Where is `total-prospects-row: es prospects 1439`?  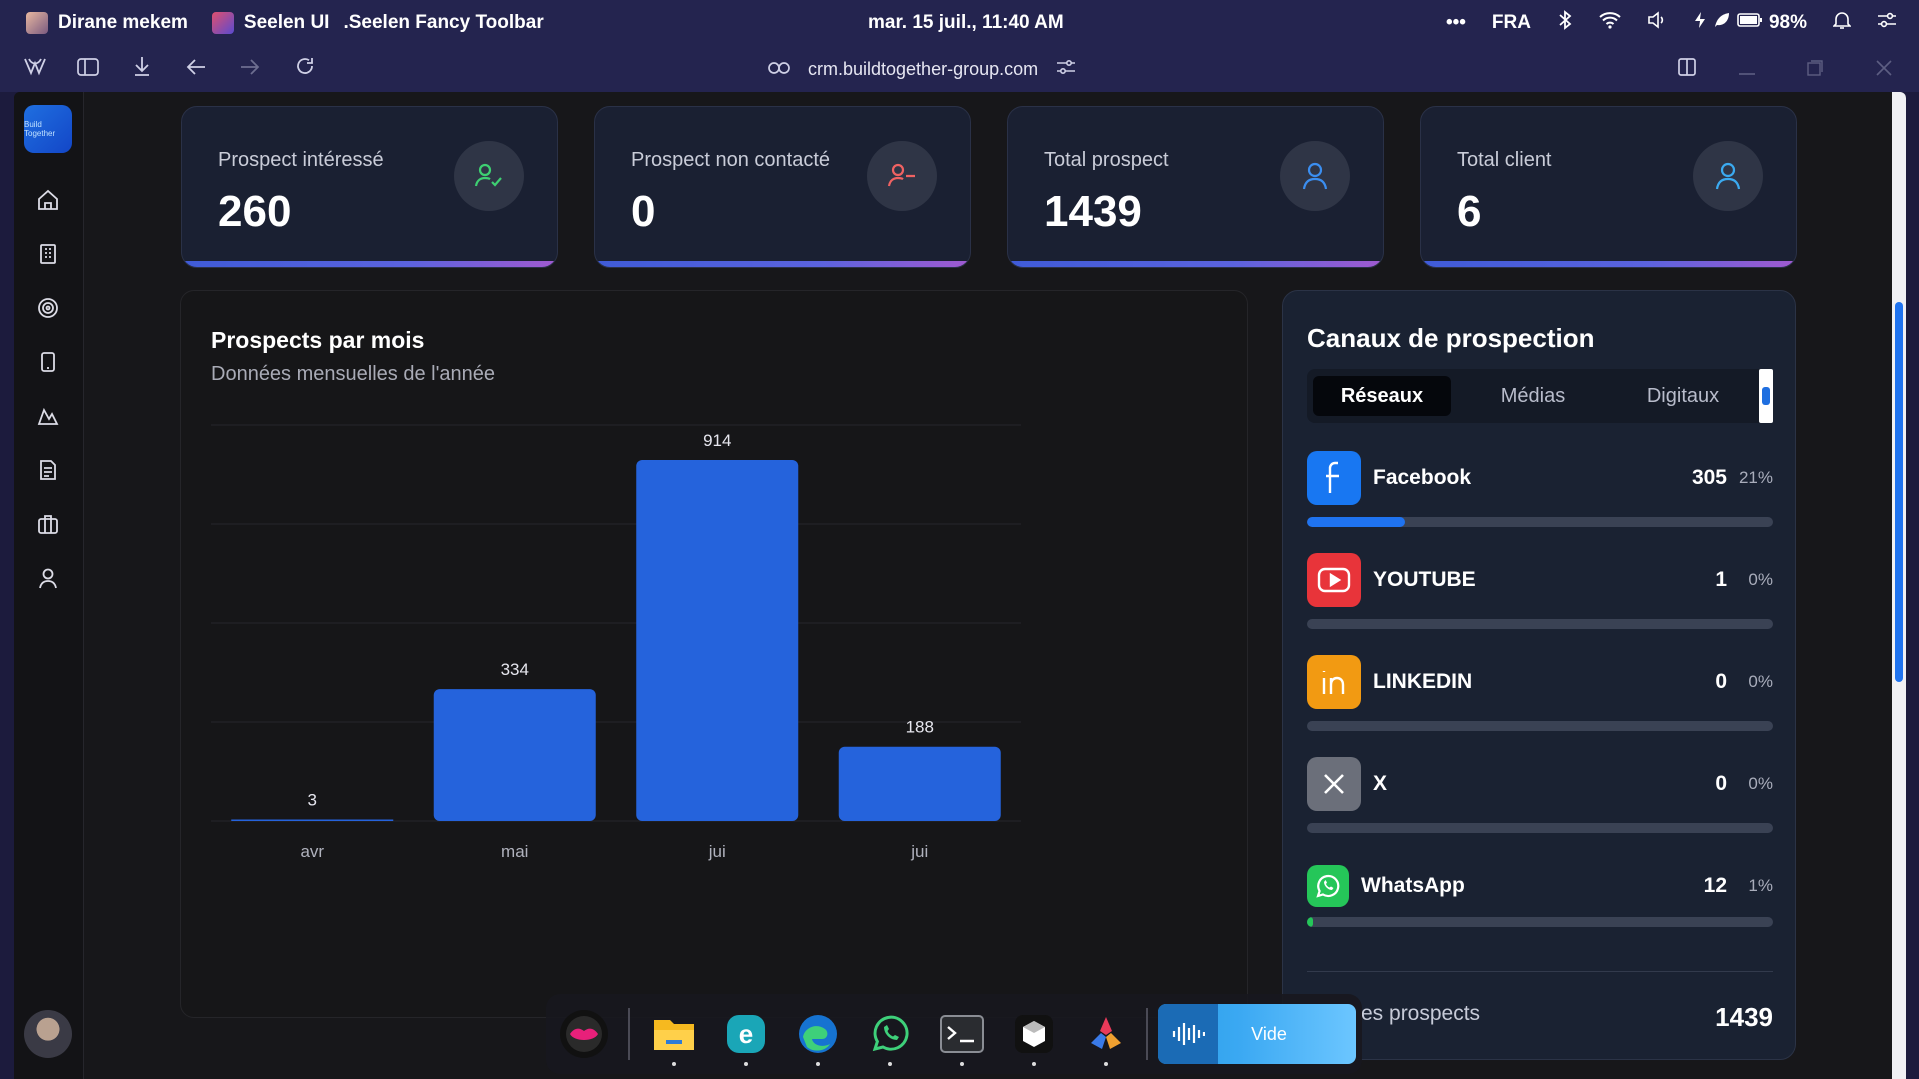 total-prospects-row: es prospects 1439 is located at coordinates (1540, 1001).